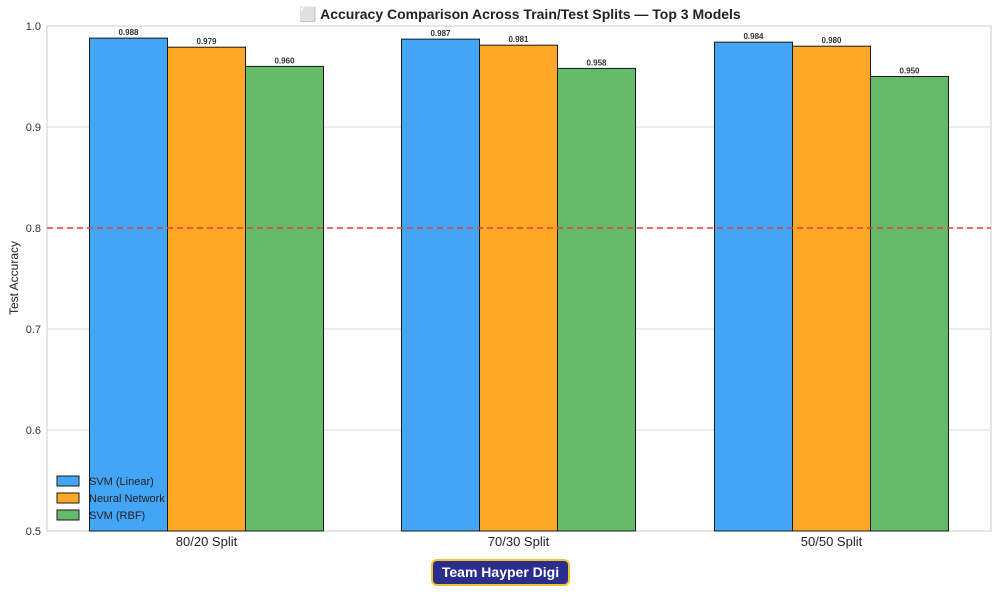  I want to click on bar-value-label: 0.960, so click(284, 60).